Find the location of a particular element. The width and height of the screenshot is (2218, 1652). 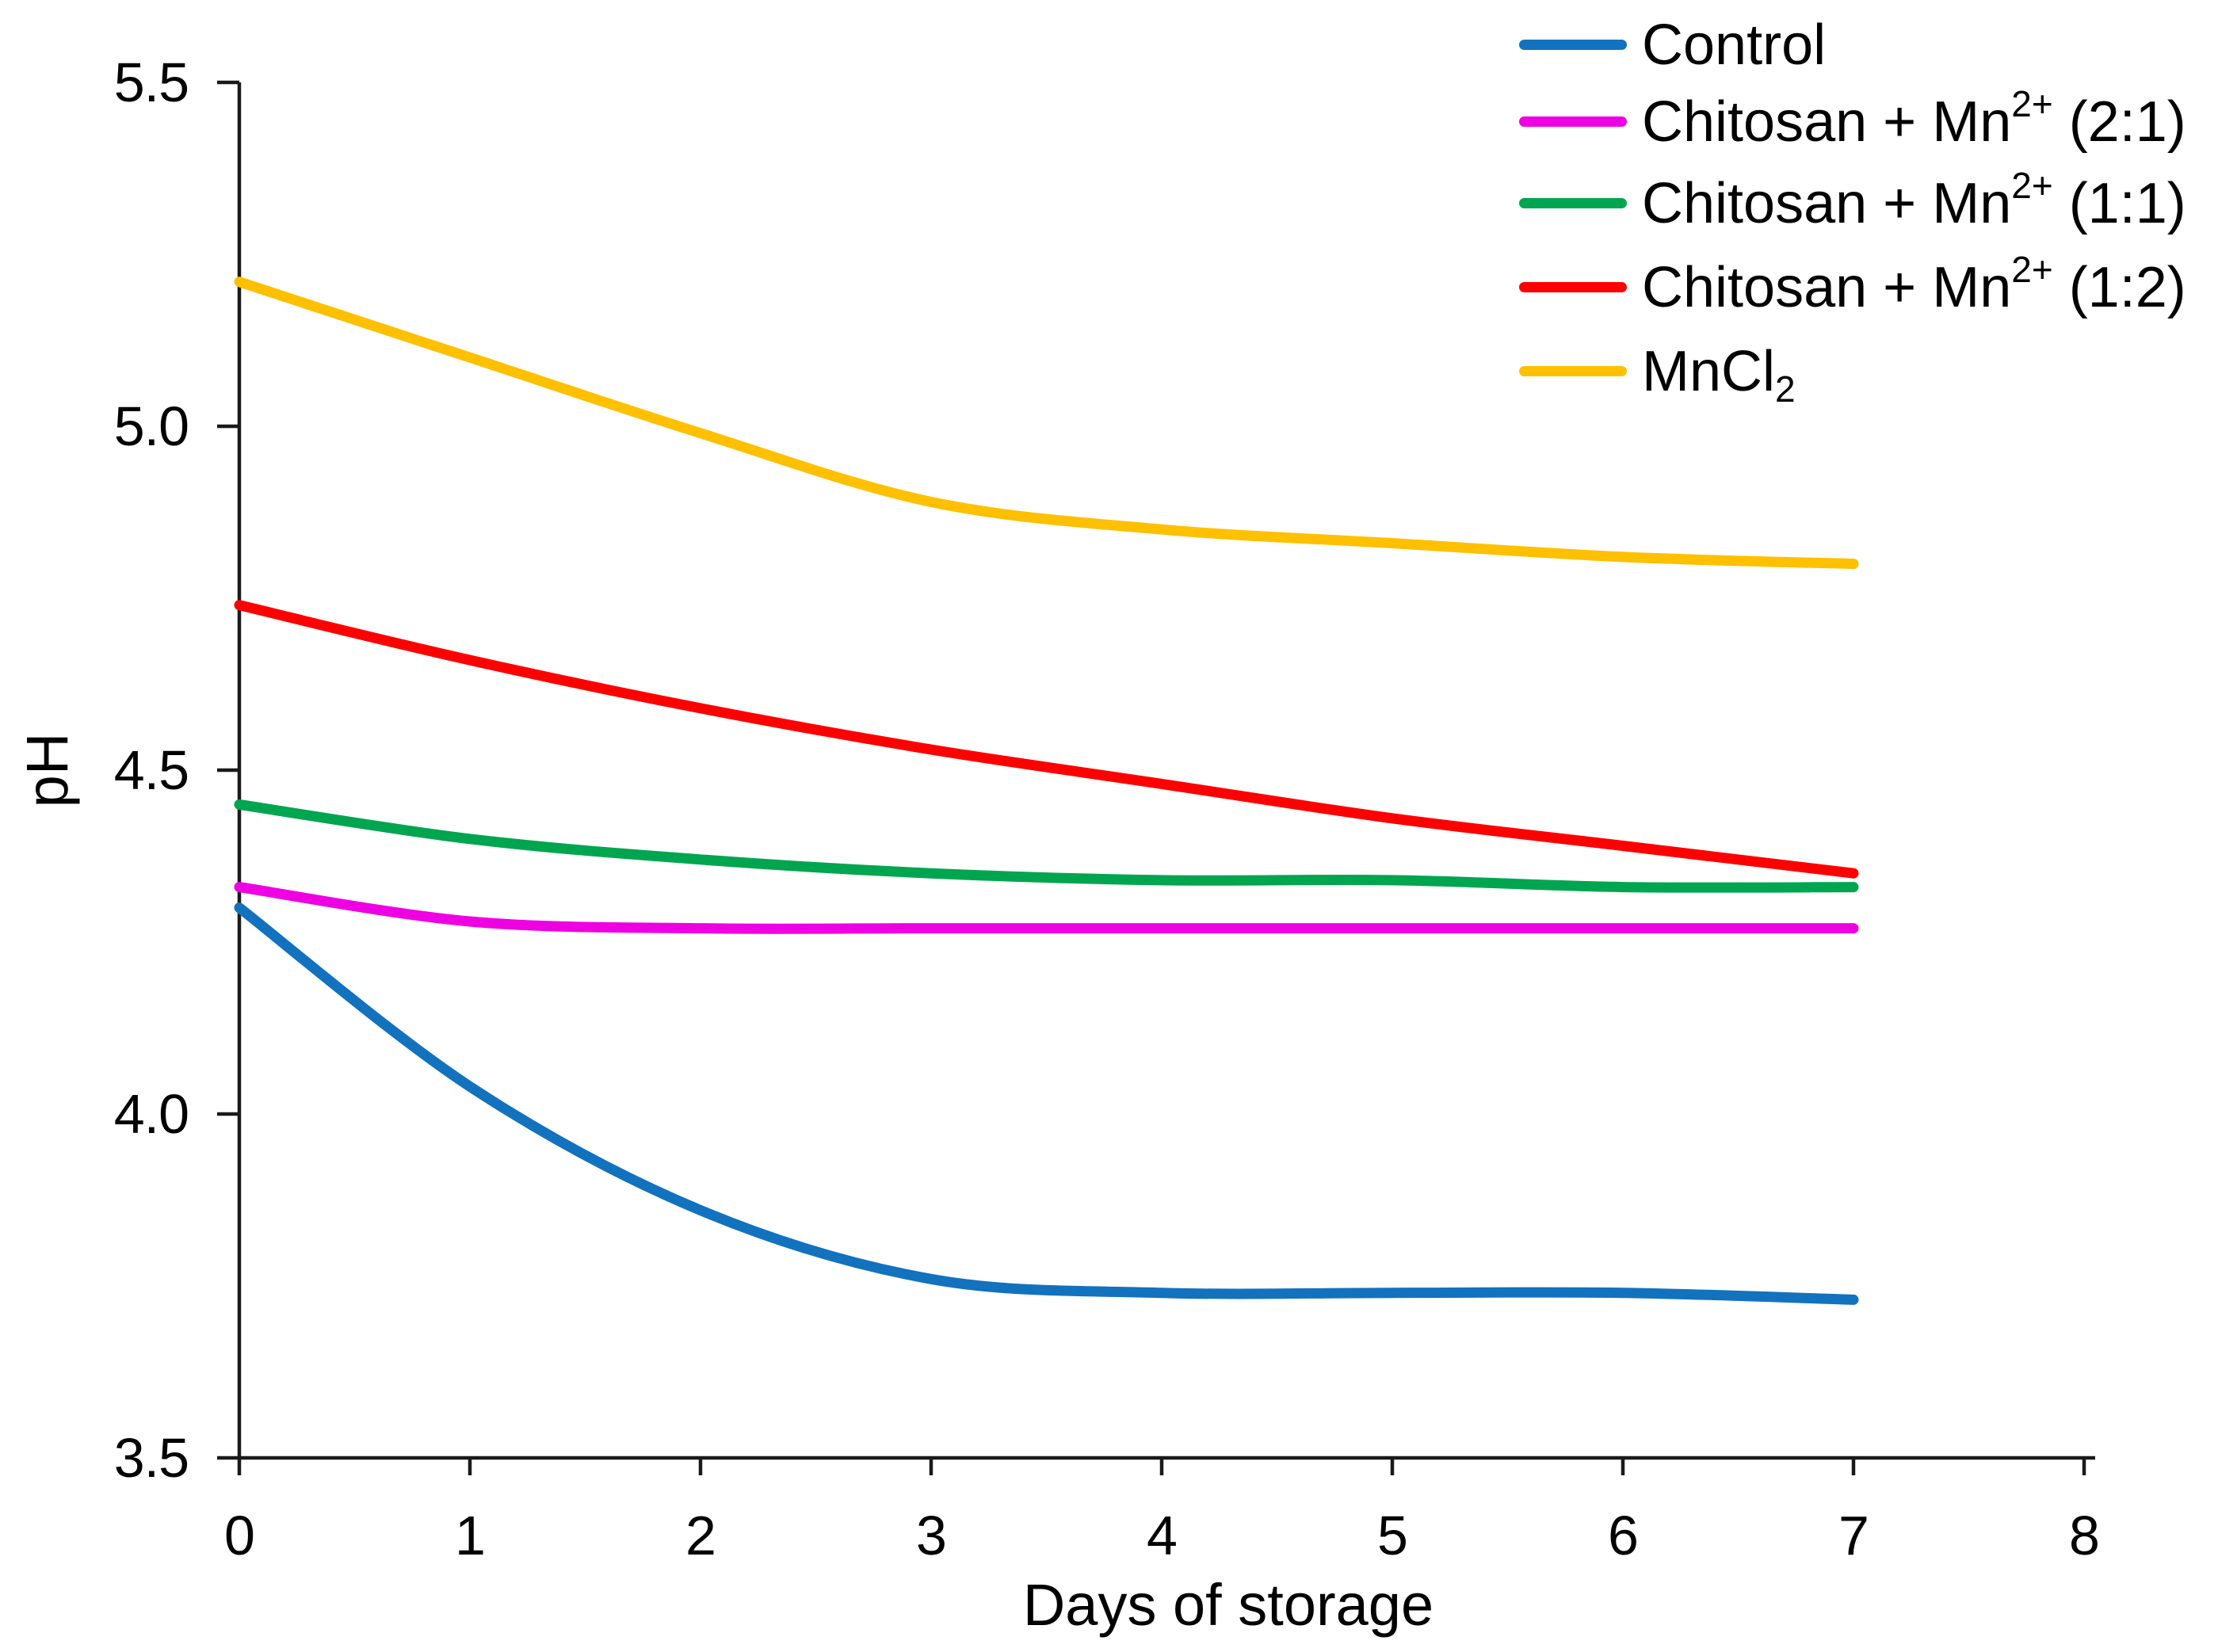

legend-label-text: Control is located at coordinates (1734, 45).